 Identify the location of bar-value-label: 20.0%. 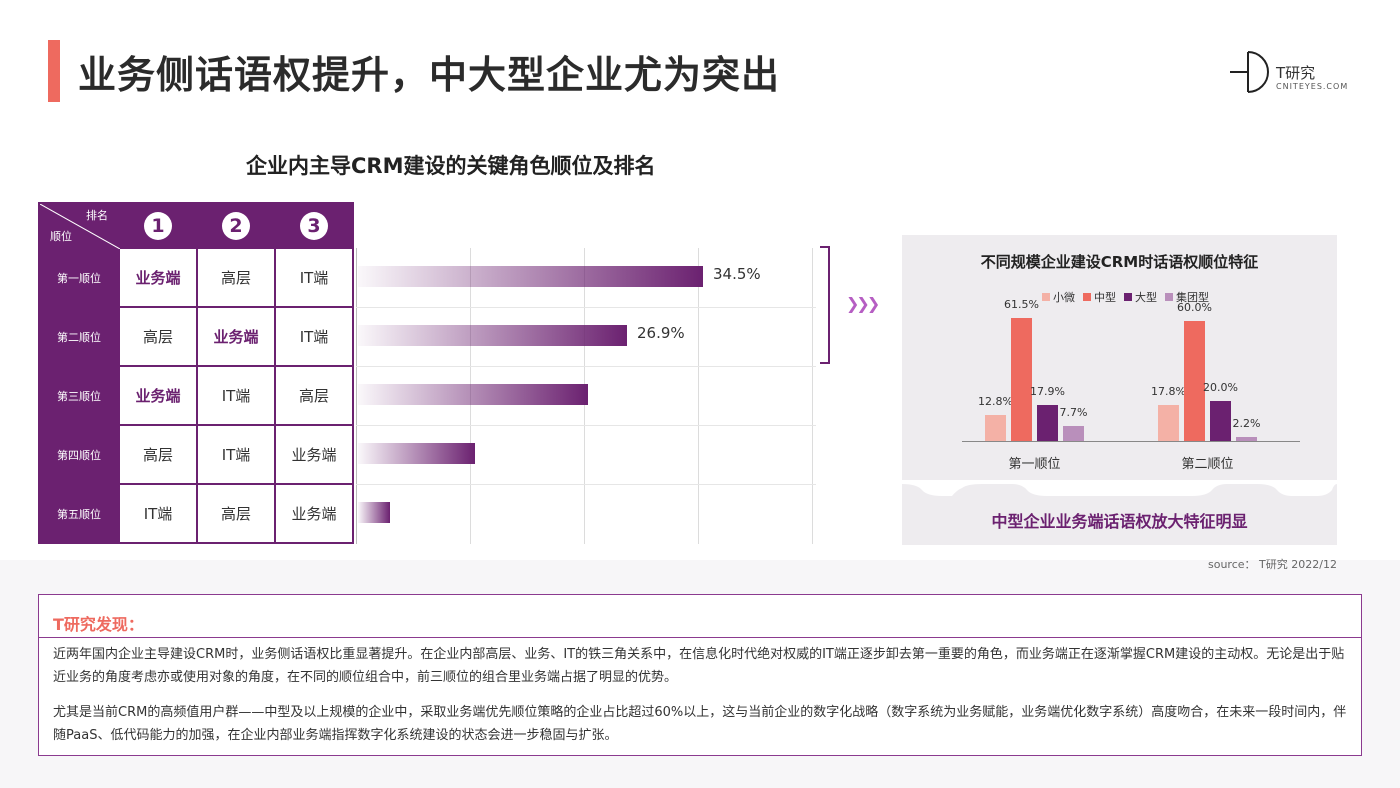
(1220, 387).